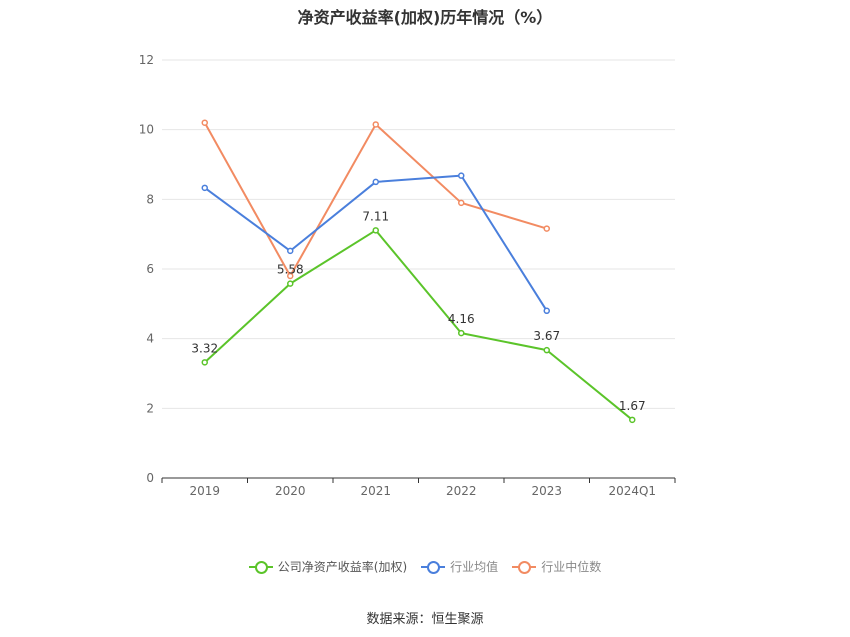 The height and width of the screenshot is (637, 850). I want to click on data-label: 3.67, so click(546, 336).